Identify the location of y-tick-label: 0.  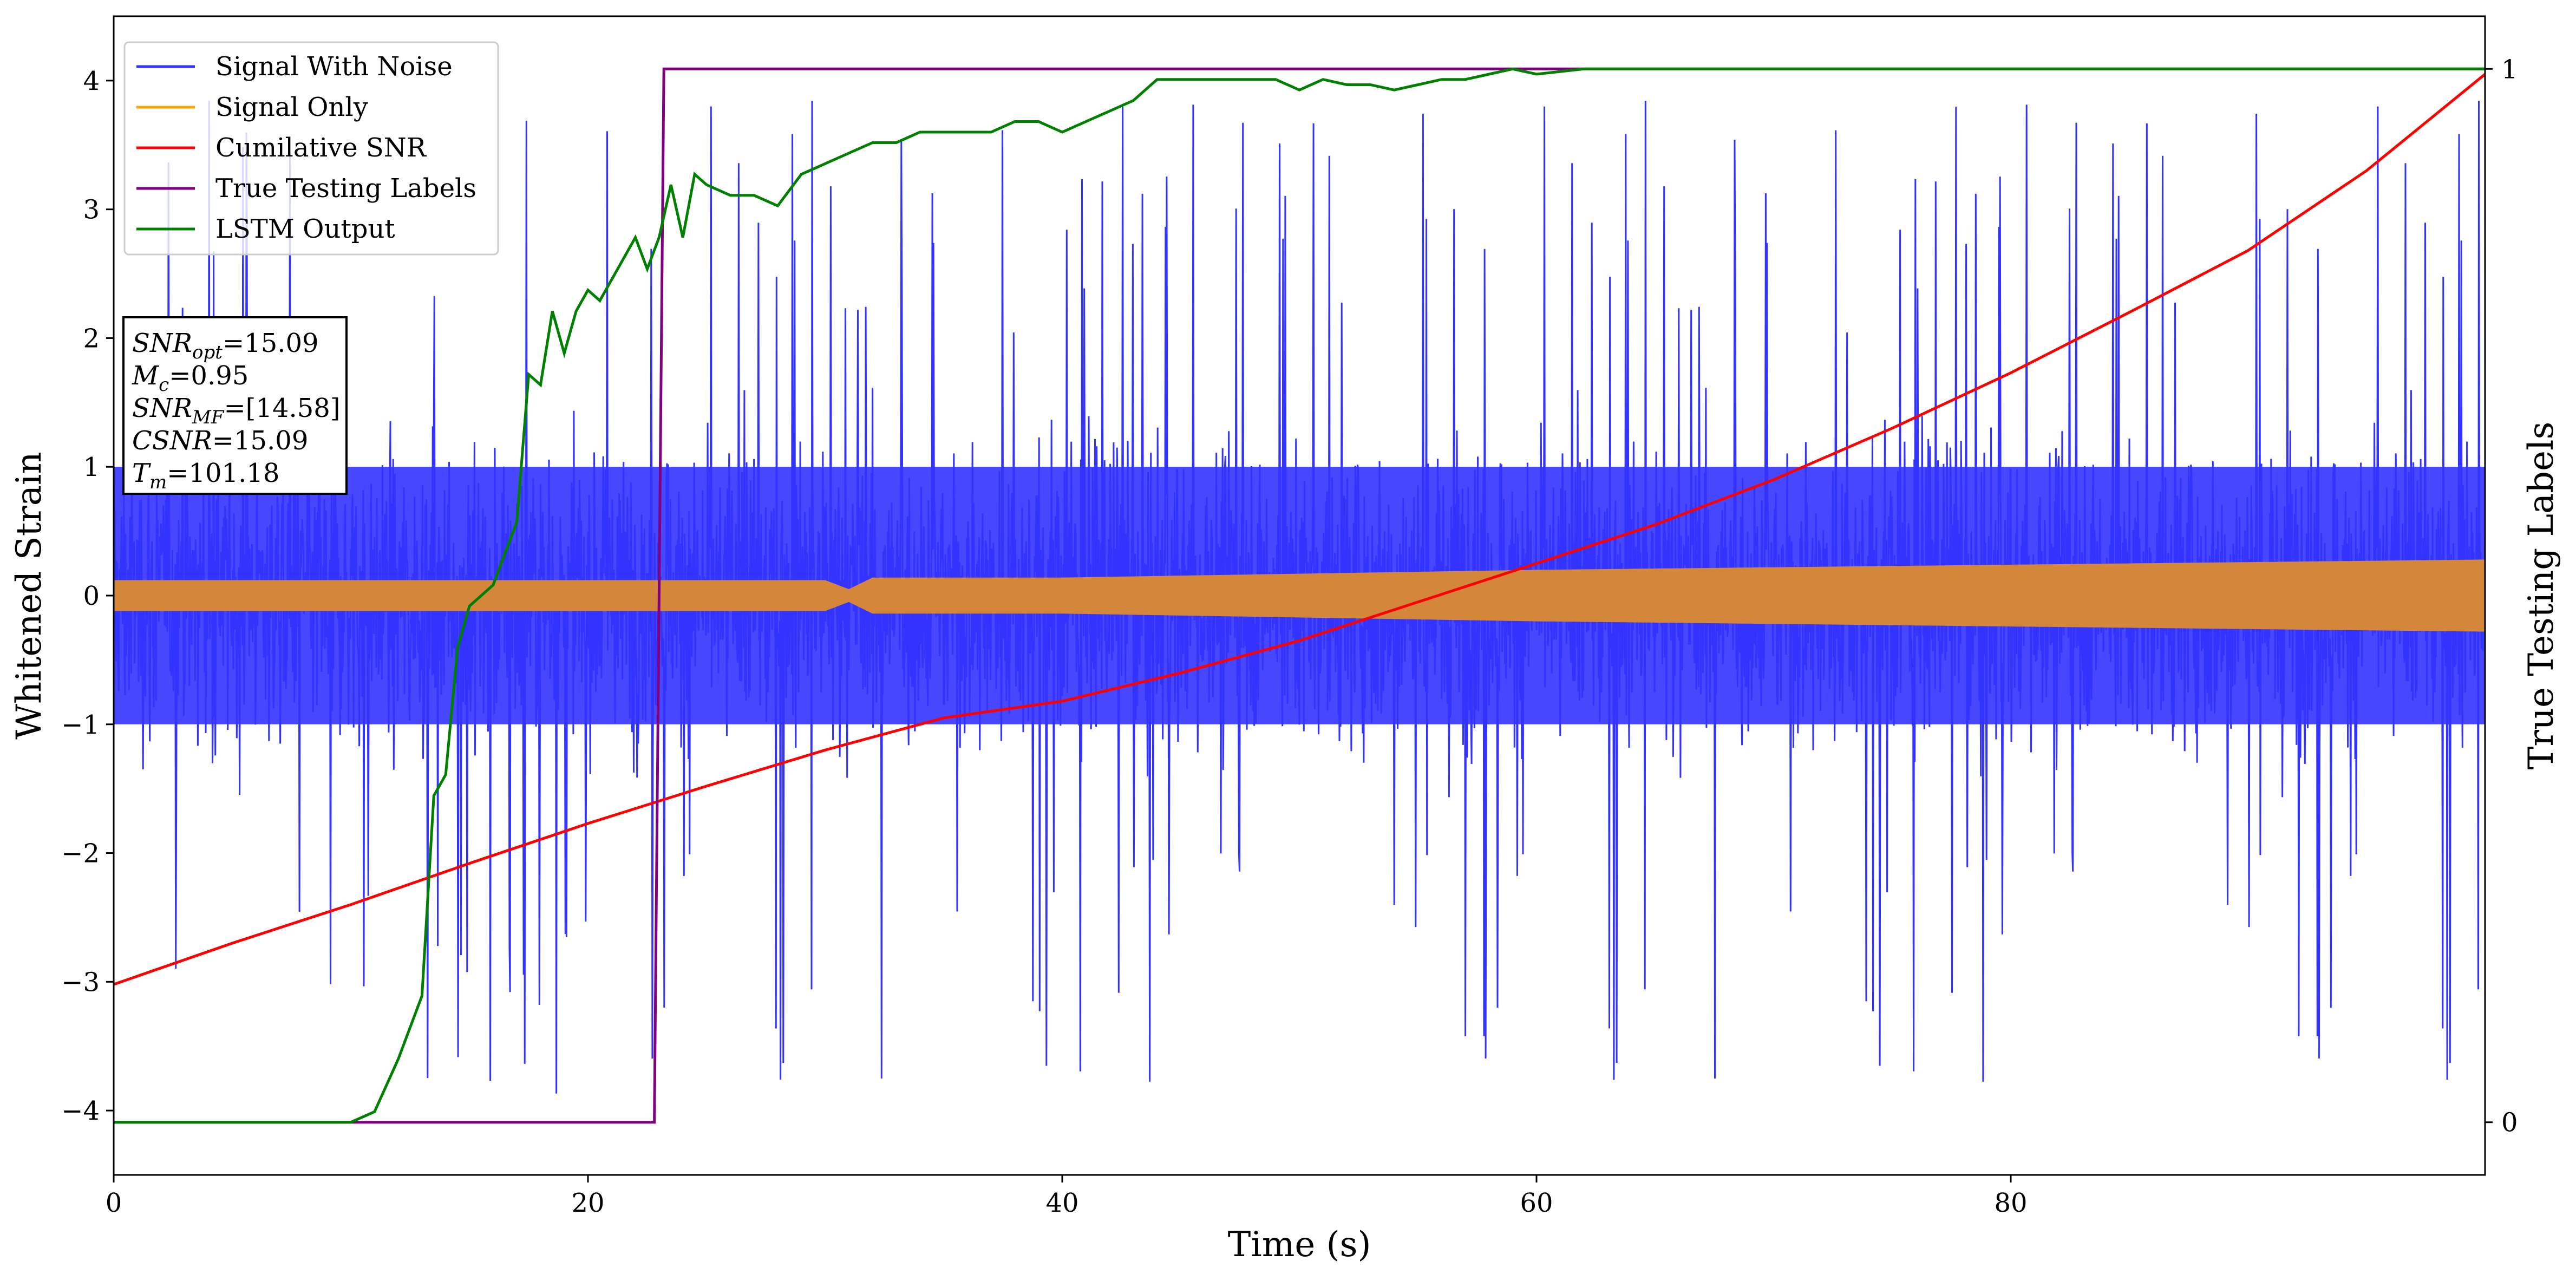
(92, 596).